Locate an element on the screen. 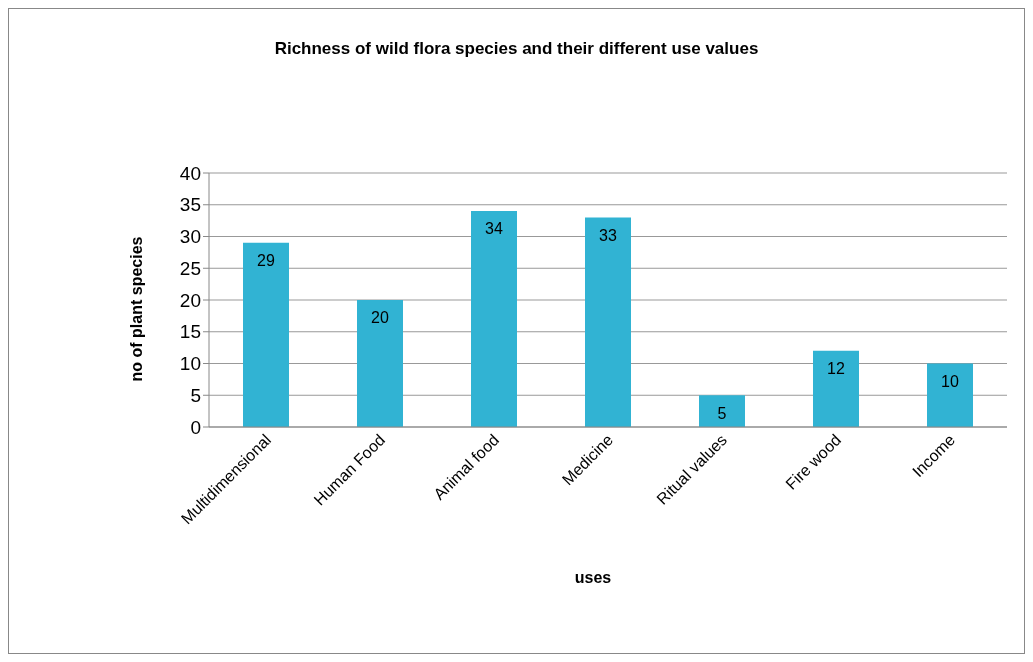  y-tick-label: 20 is located at coordinates (190, 300).